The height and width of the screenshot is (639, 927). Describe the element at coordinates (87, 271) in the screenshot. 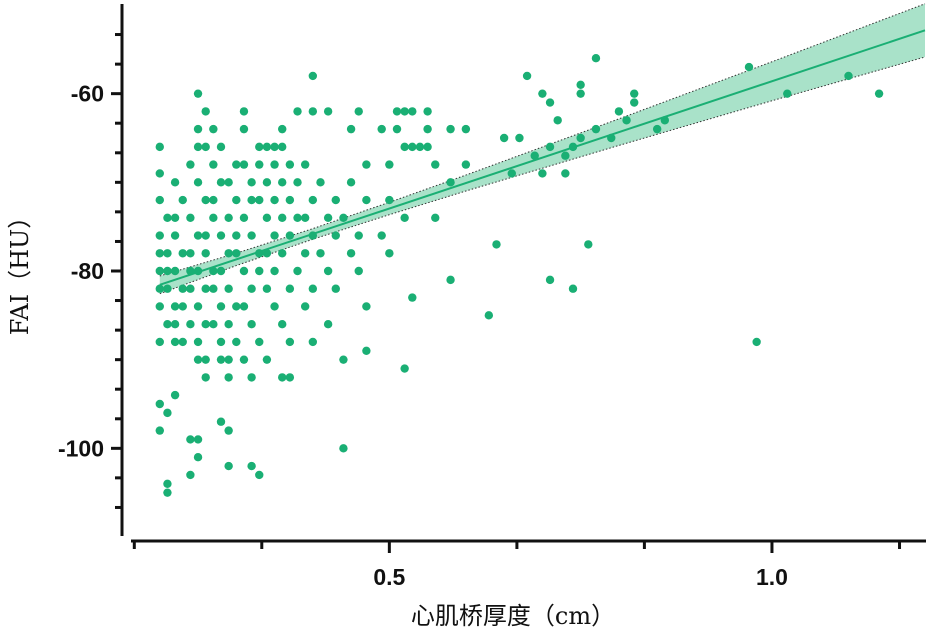

I see `y-tick-label: -80` at that location.